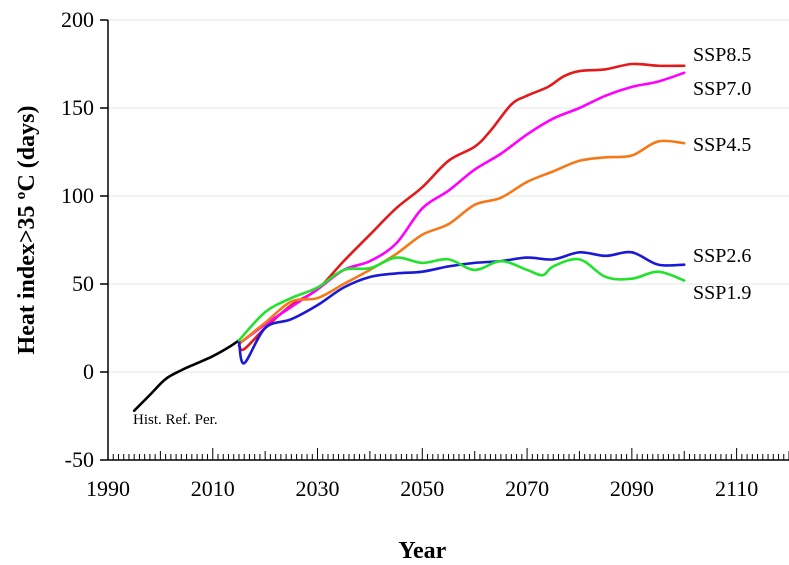 The image size is (789, 565). I want to click on x-tick-label: 2110, so click(736, 488).